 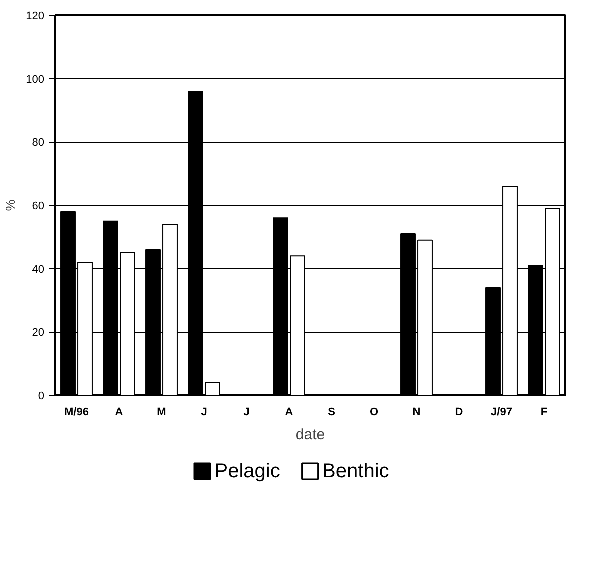 What do you see at coordinates (356, 471) in the screenshot?
I see `legend-label: Benthic` at bounding box center [356, 471].